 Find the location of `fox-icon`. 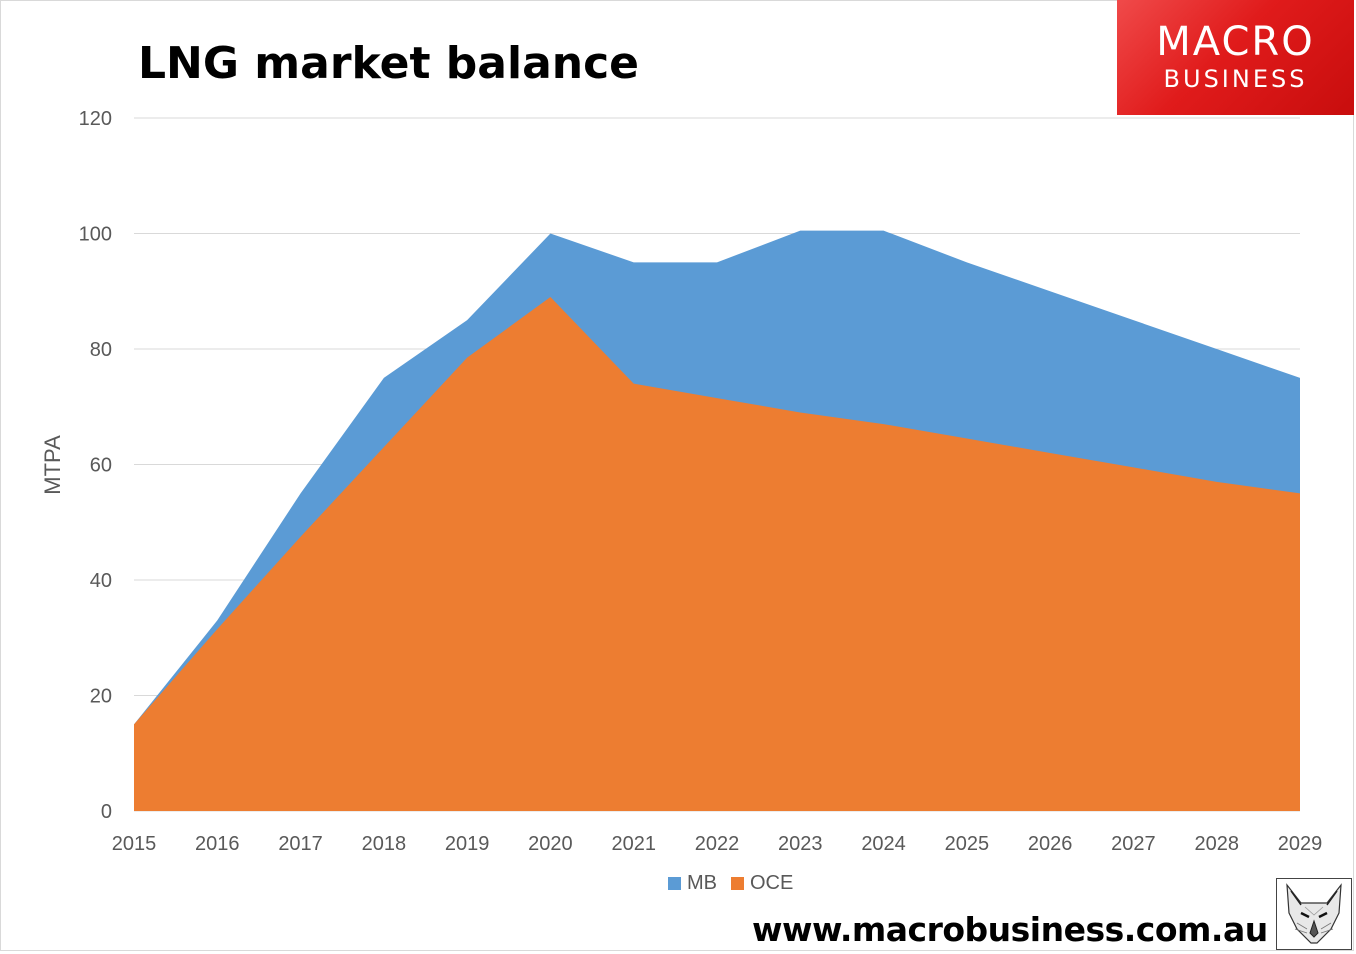

fox-icon is located at coordinates (1314, 913).